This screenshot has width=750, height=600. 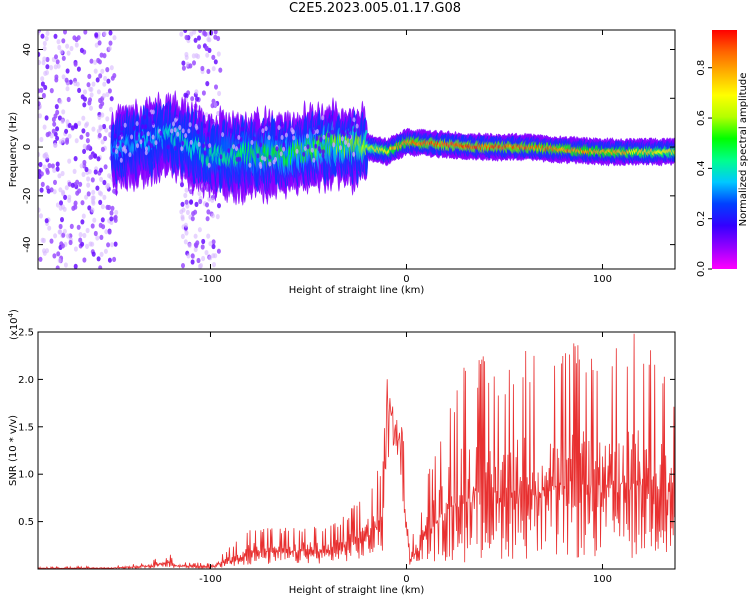 I want to click on y-tick-label: 40, so click(x=27, y=49).